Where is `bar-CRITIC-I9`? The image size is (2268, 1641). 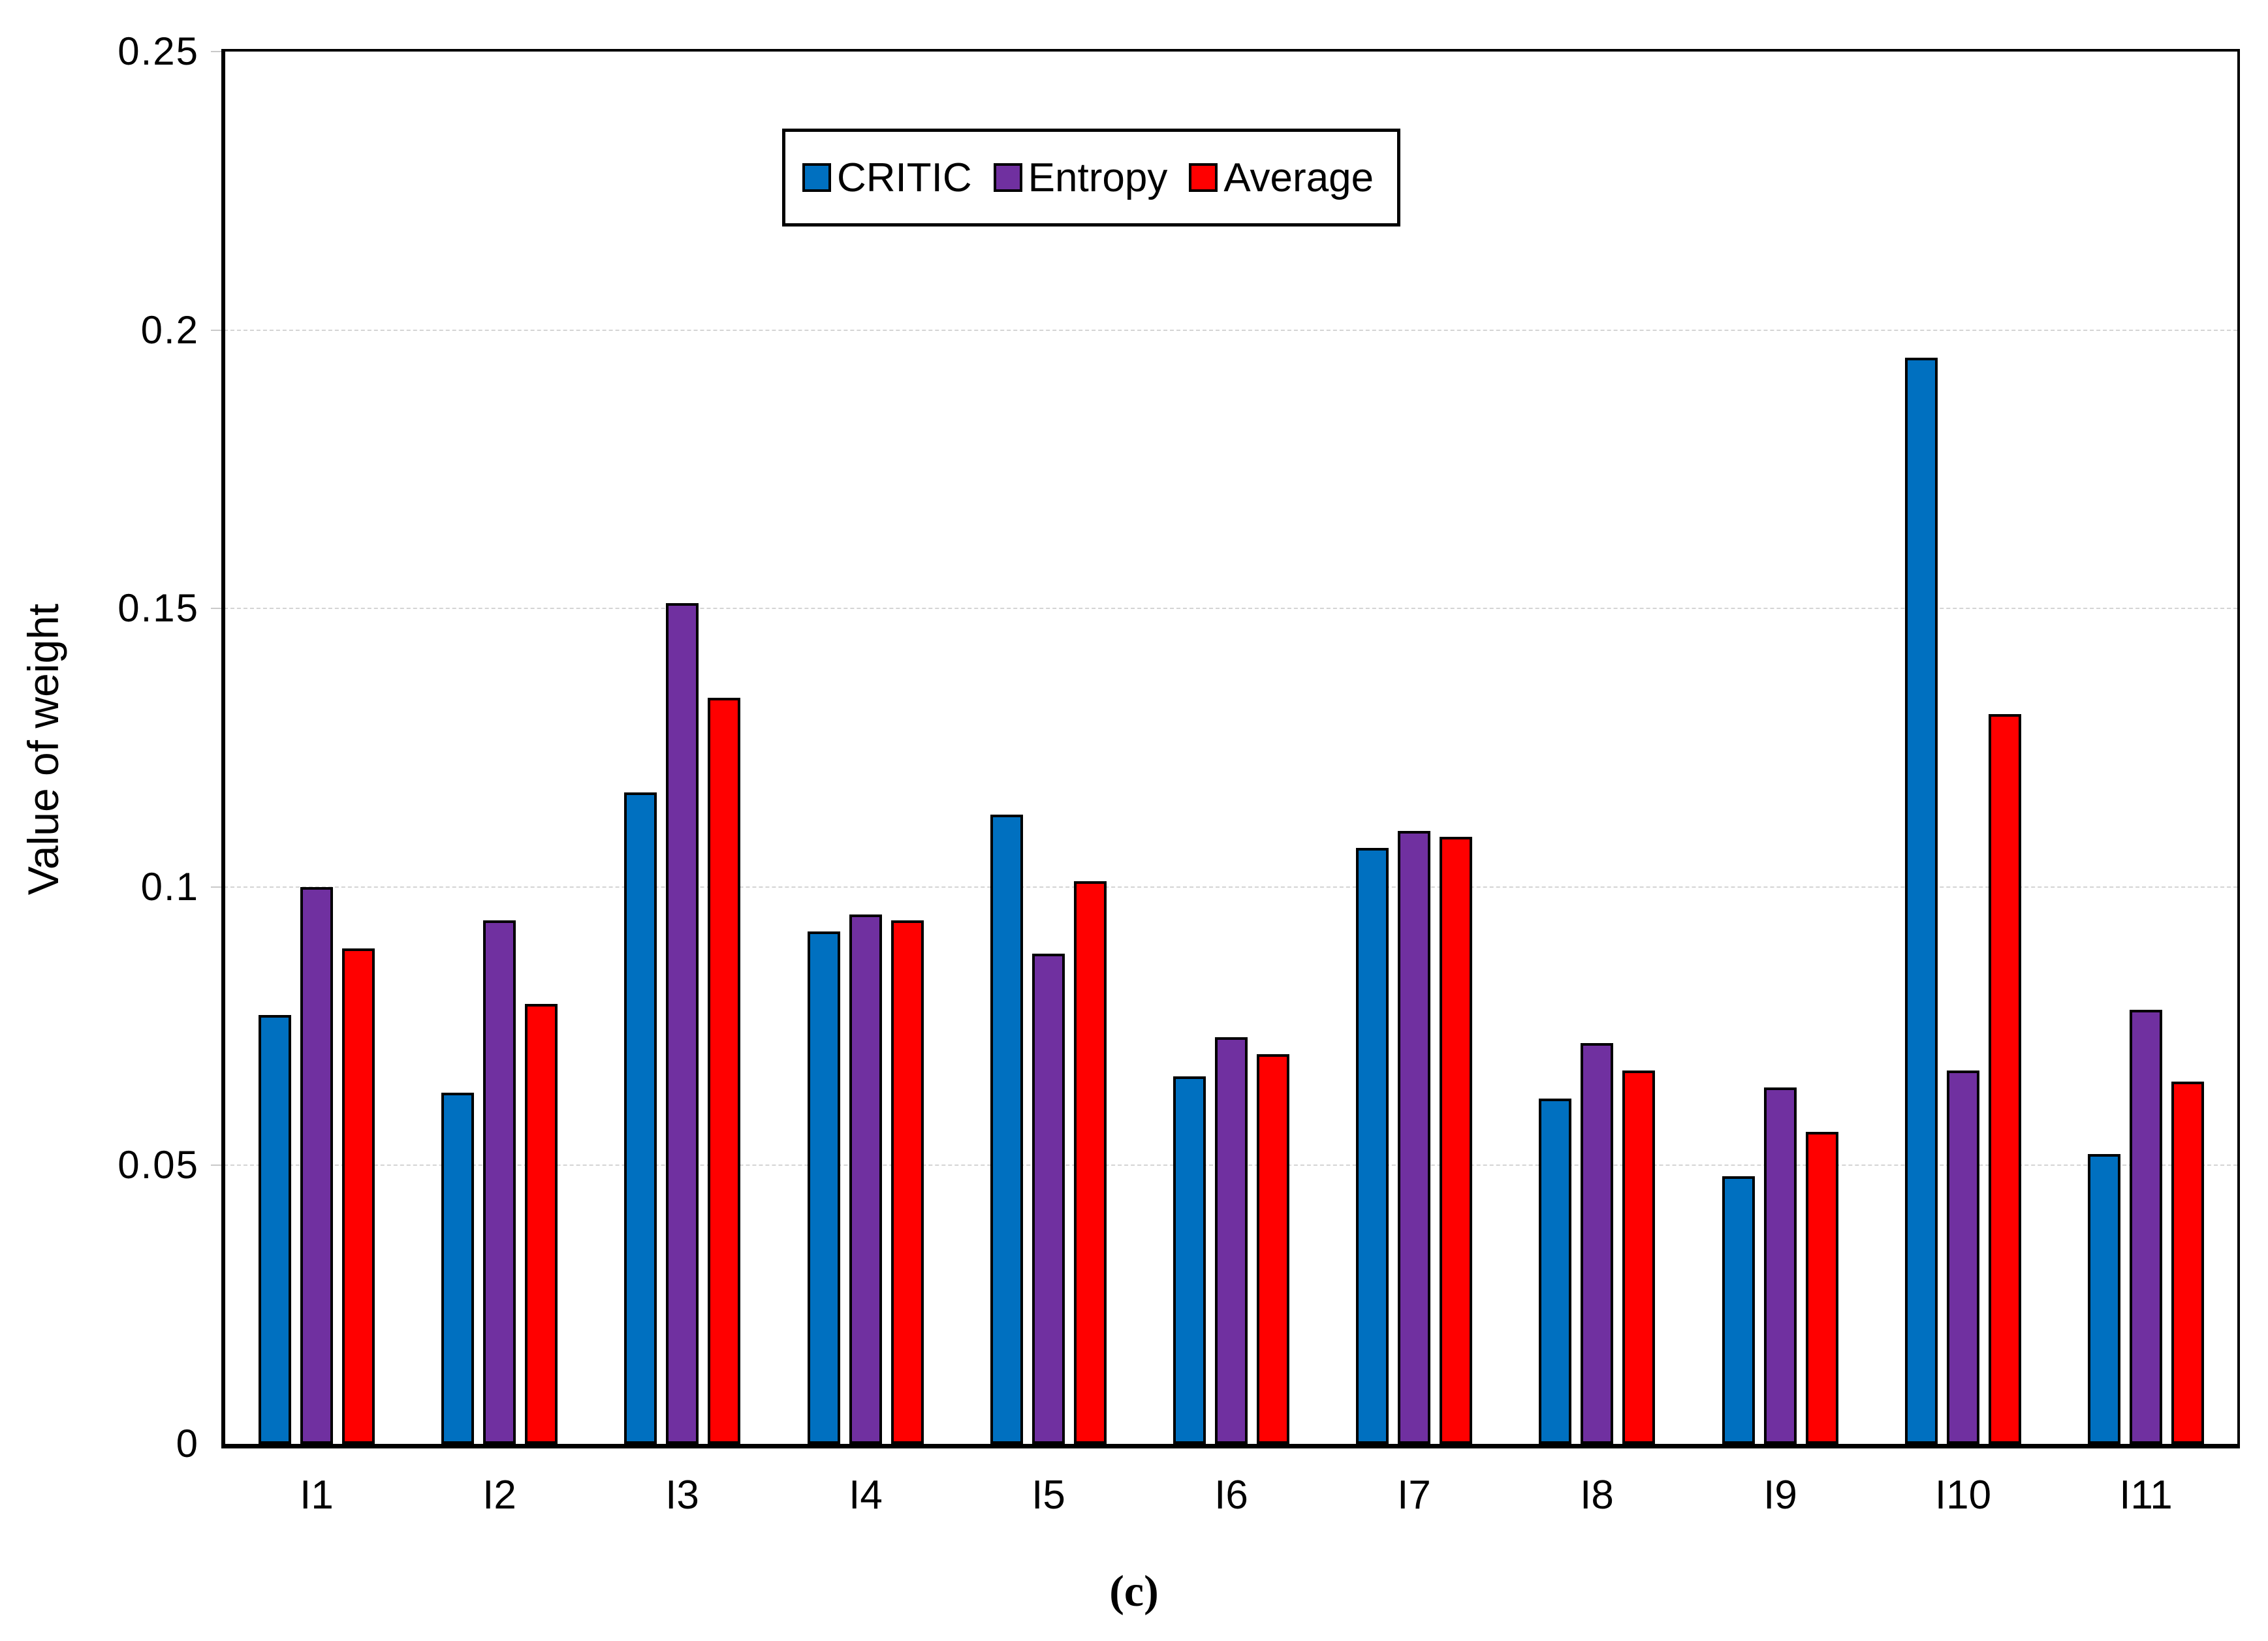 bar-CRITIC-I9 is located at coordinates (1739, 1310).